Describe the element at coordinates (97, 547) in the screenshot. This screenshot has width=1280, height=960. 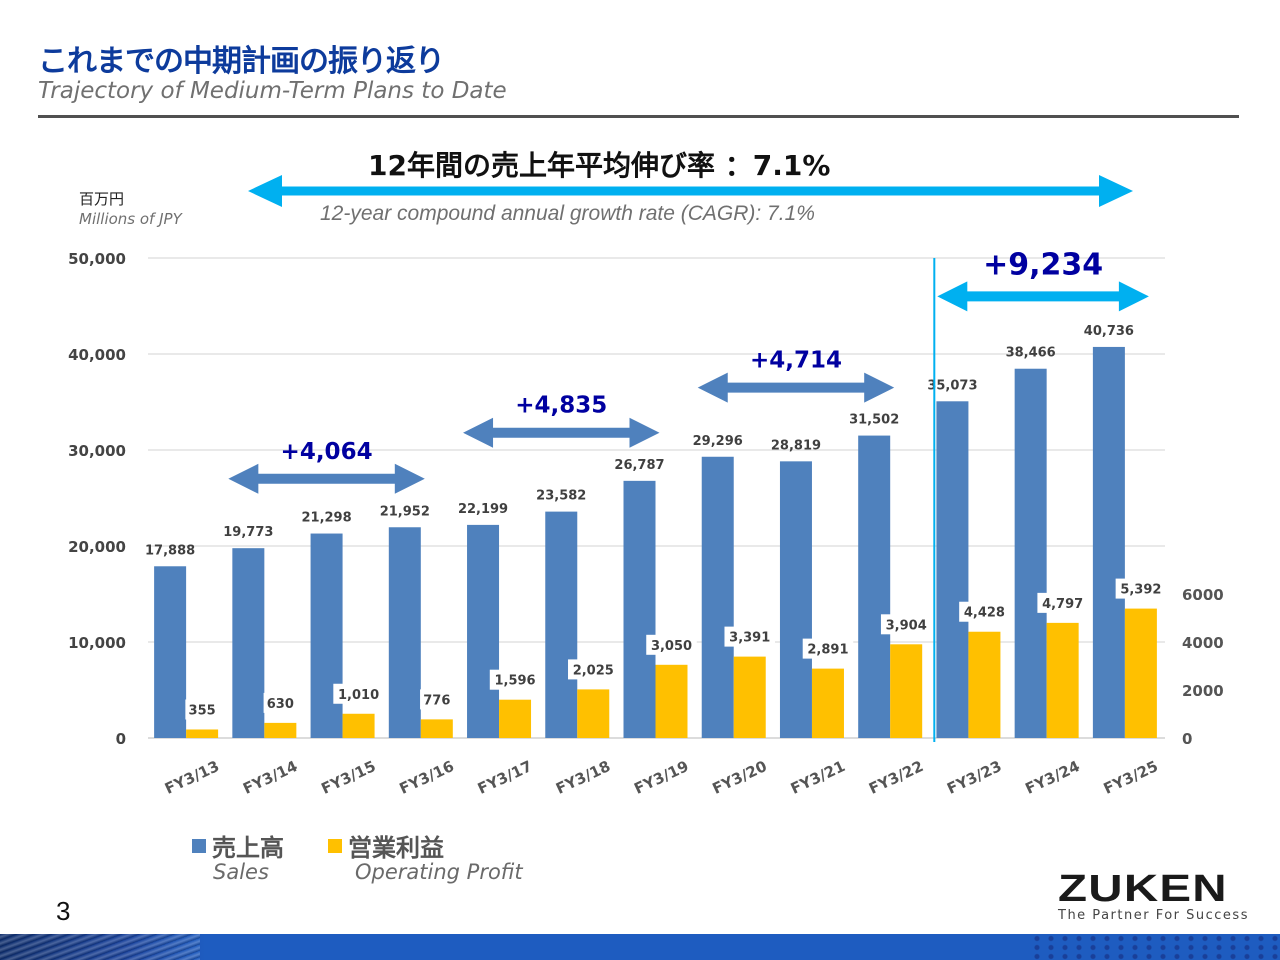
I see `y-tick-label: 20,000` at that location.